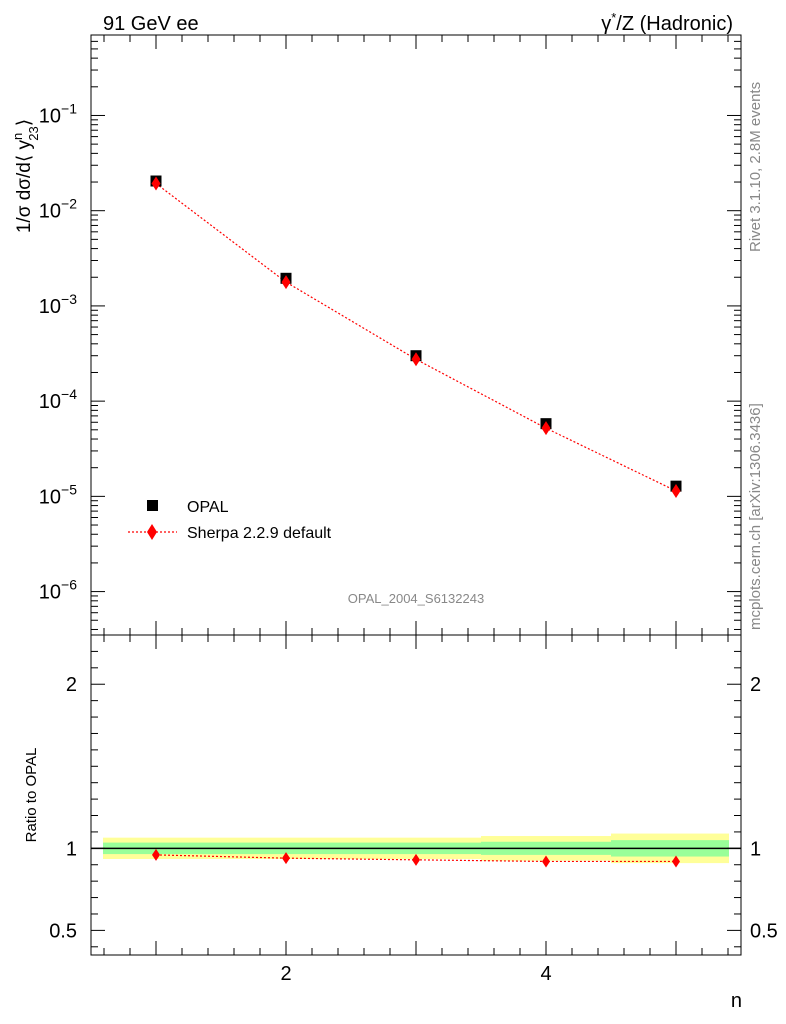 The height and width of the screenshot is (1024, 786). I want to click on legend-sherpa-label: Sherpa 2.2.9 default, so click(259, 533).